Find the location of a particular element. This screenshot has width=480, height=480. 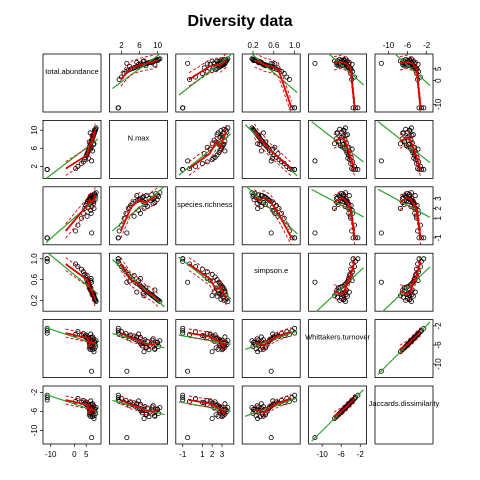

diagonal-label: total.abundance is located at coordinates (71, 71).